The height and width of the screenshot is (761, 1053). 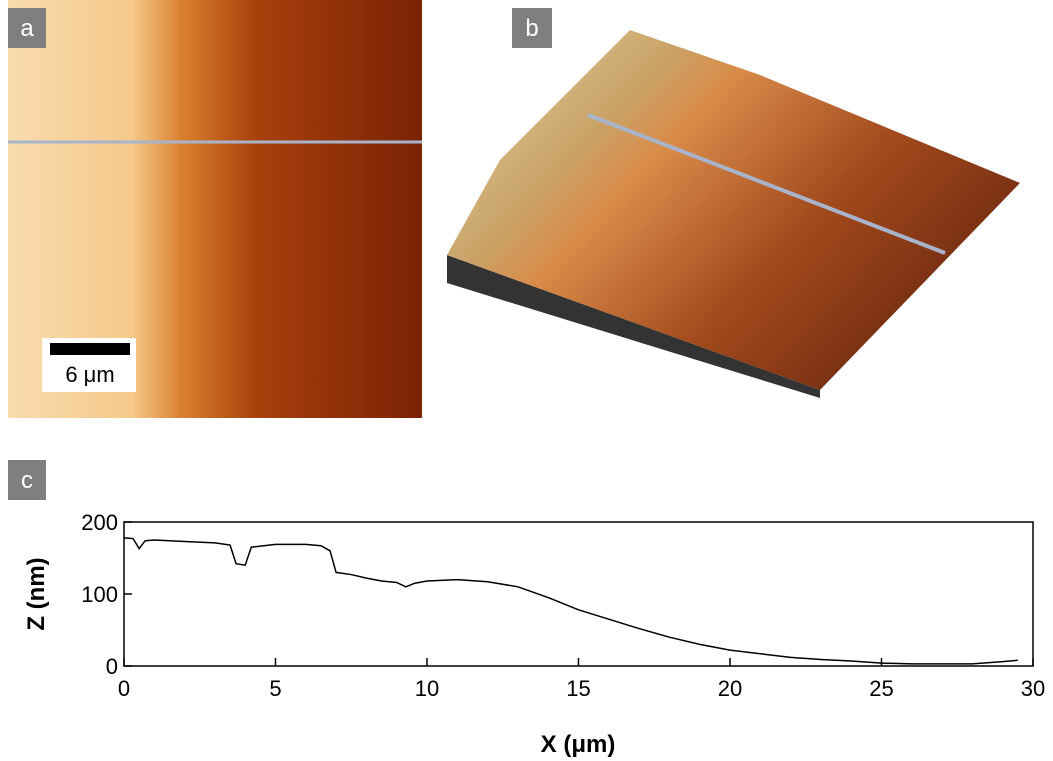 What do you see at coordinates (124, 688) in the screenshot?
I see `x-tick-label: 0` at bounding box center [124, 688].